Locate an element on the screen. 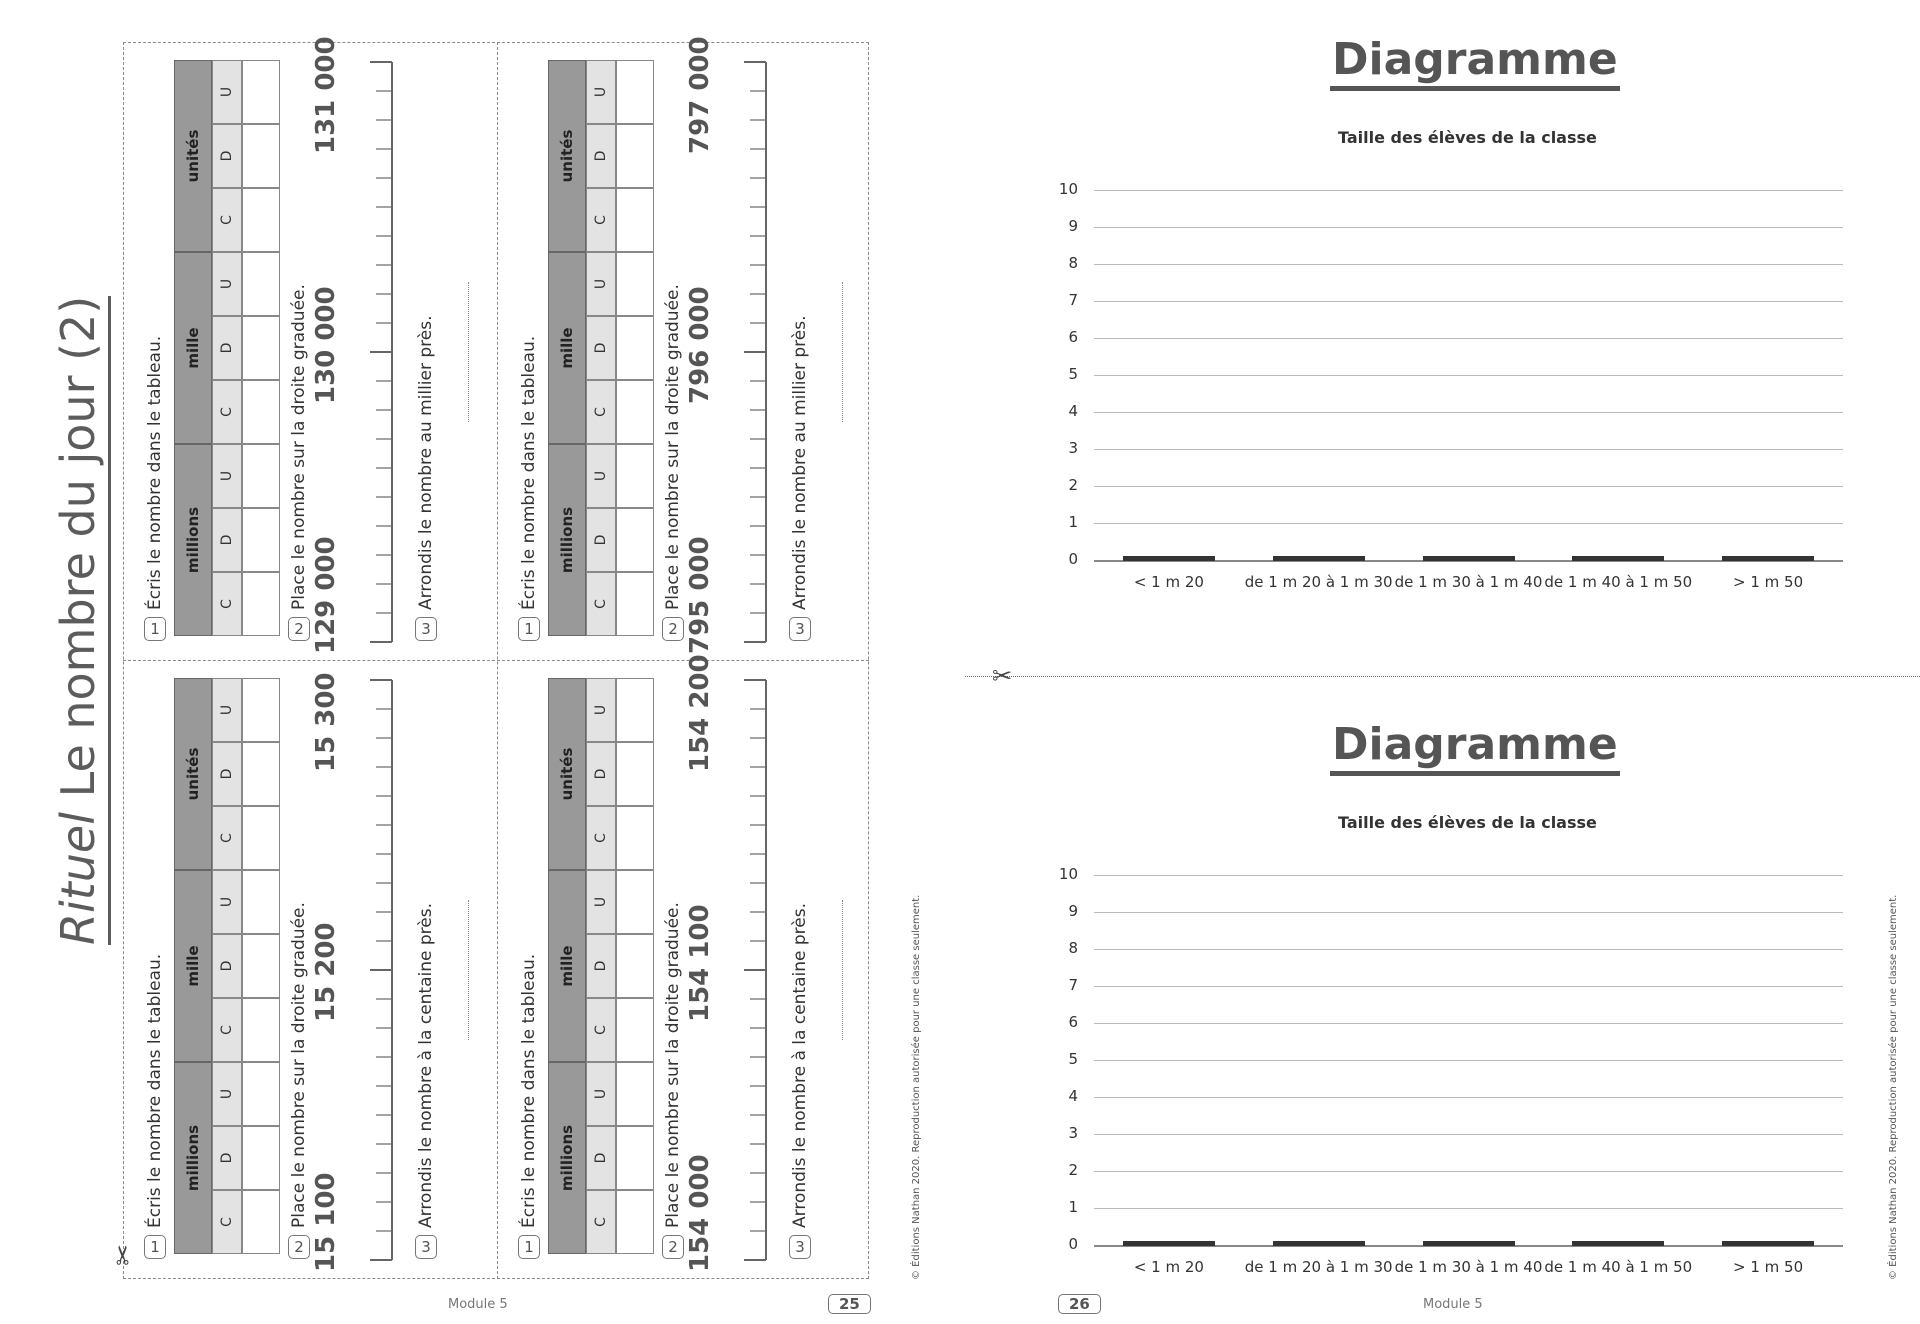  instruction-text: Place le nombre sur la droite graduée. is located at coordinates (299, 1065).